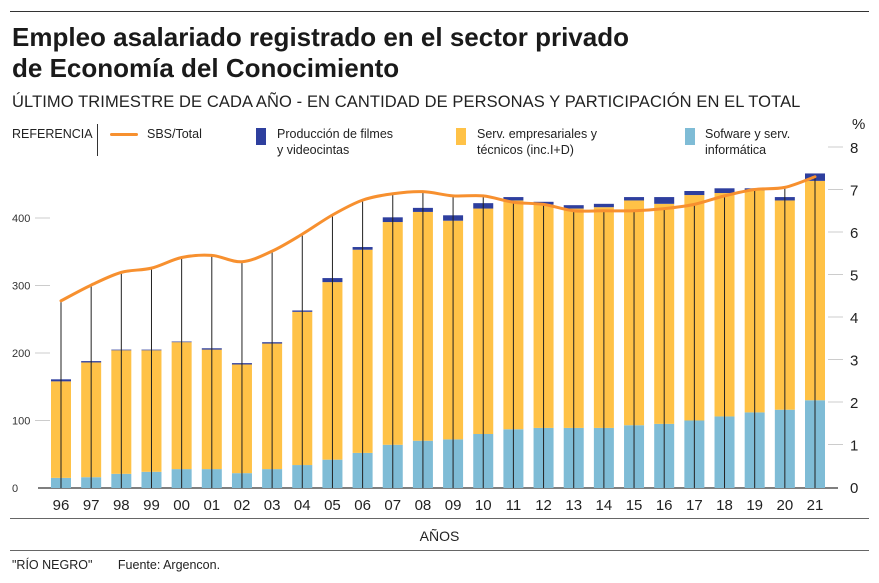  Describe the element at coordinates (124, 134) in the screenshot. I see `legend-line-swatch` at that location.